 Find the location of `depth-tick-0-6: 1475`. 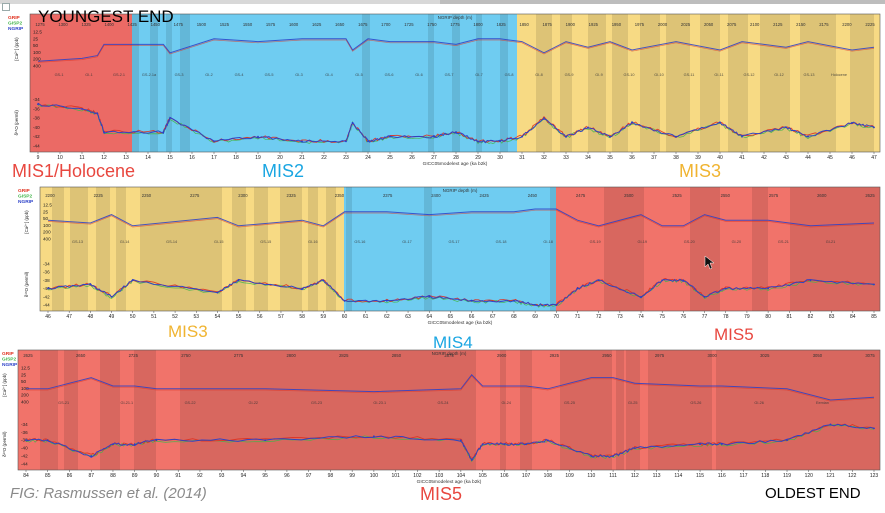

depth-tick-0-6: 1475 is located at coordinates (179, 24).